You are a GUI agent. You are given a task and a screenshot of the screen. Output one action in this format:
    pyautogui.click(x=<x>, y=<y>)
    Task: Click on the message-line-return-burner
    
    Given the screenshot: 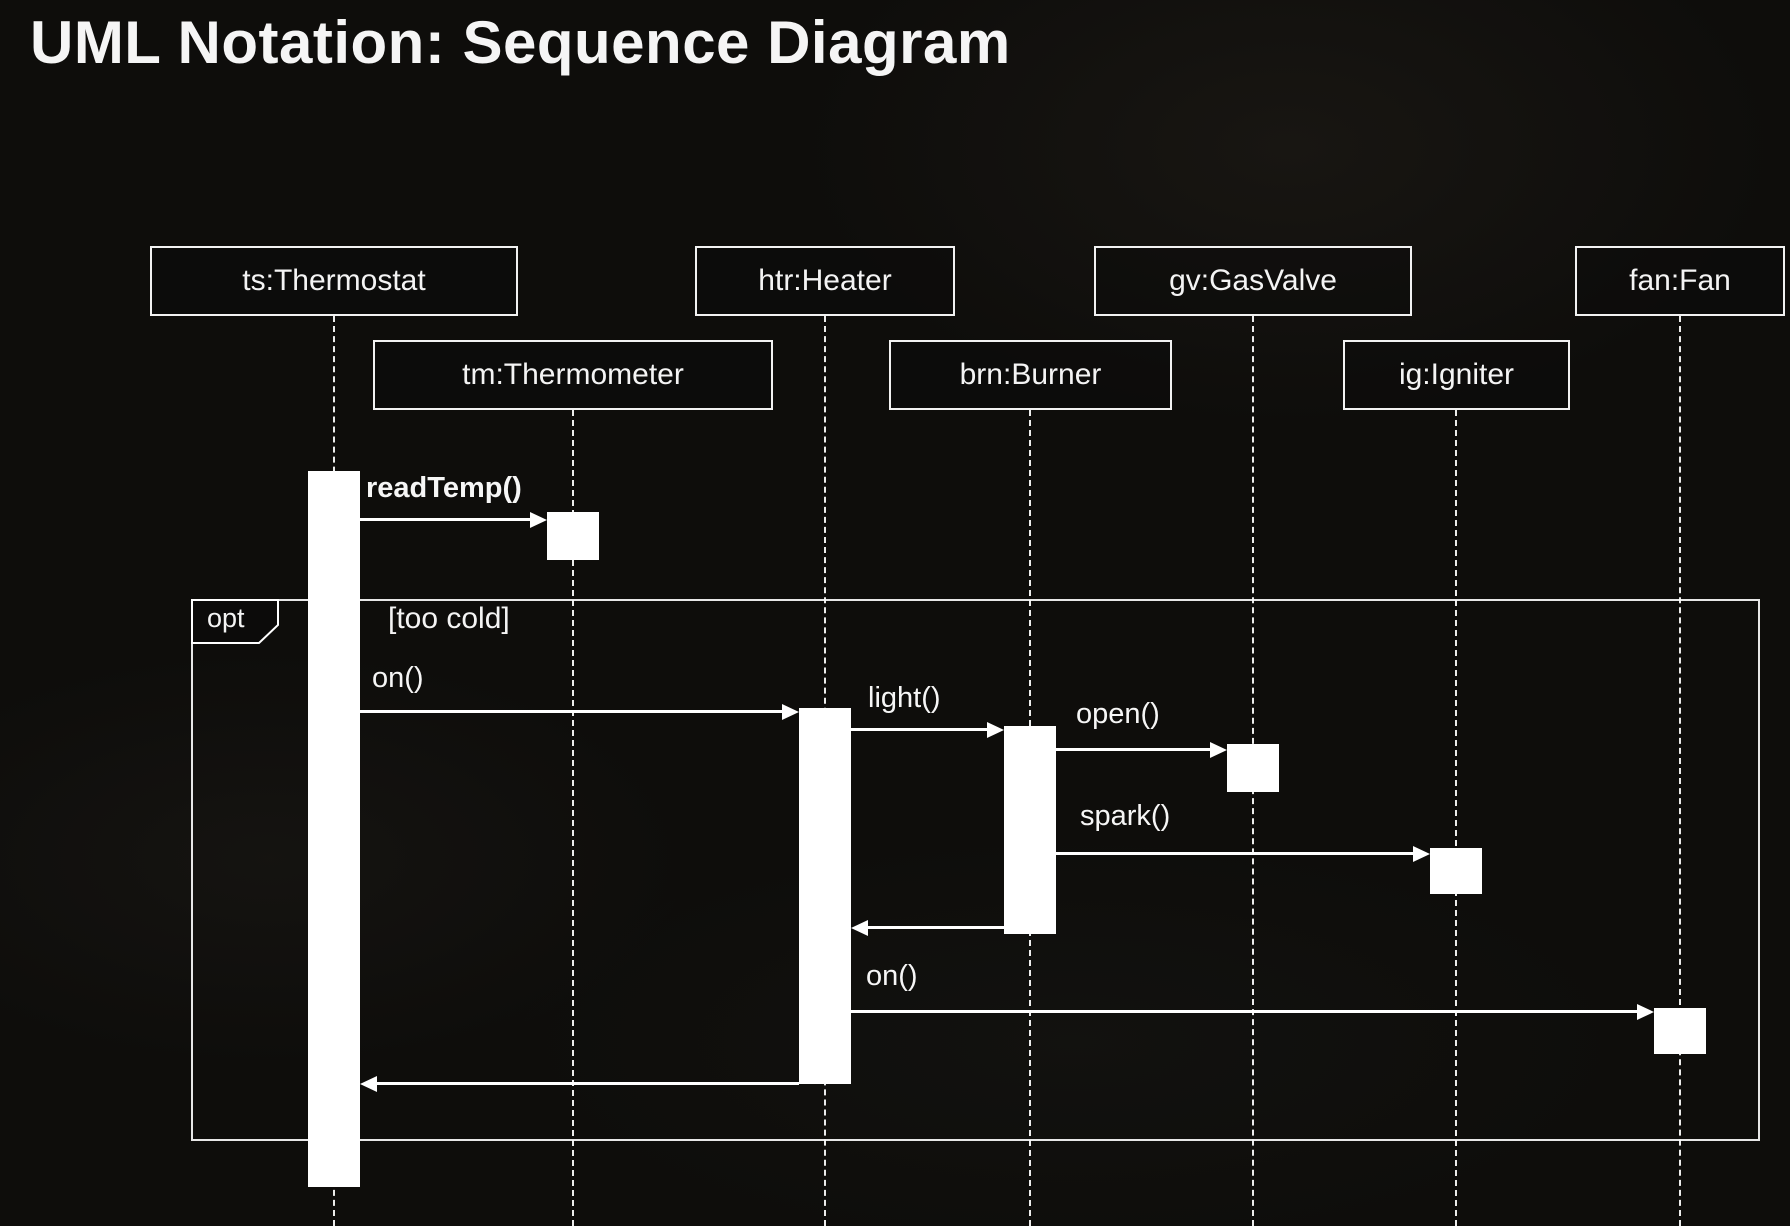 What is the action you would take?
    pyautogui.click(x=935, y=927)
    